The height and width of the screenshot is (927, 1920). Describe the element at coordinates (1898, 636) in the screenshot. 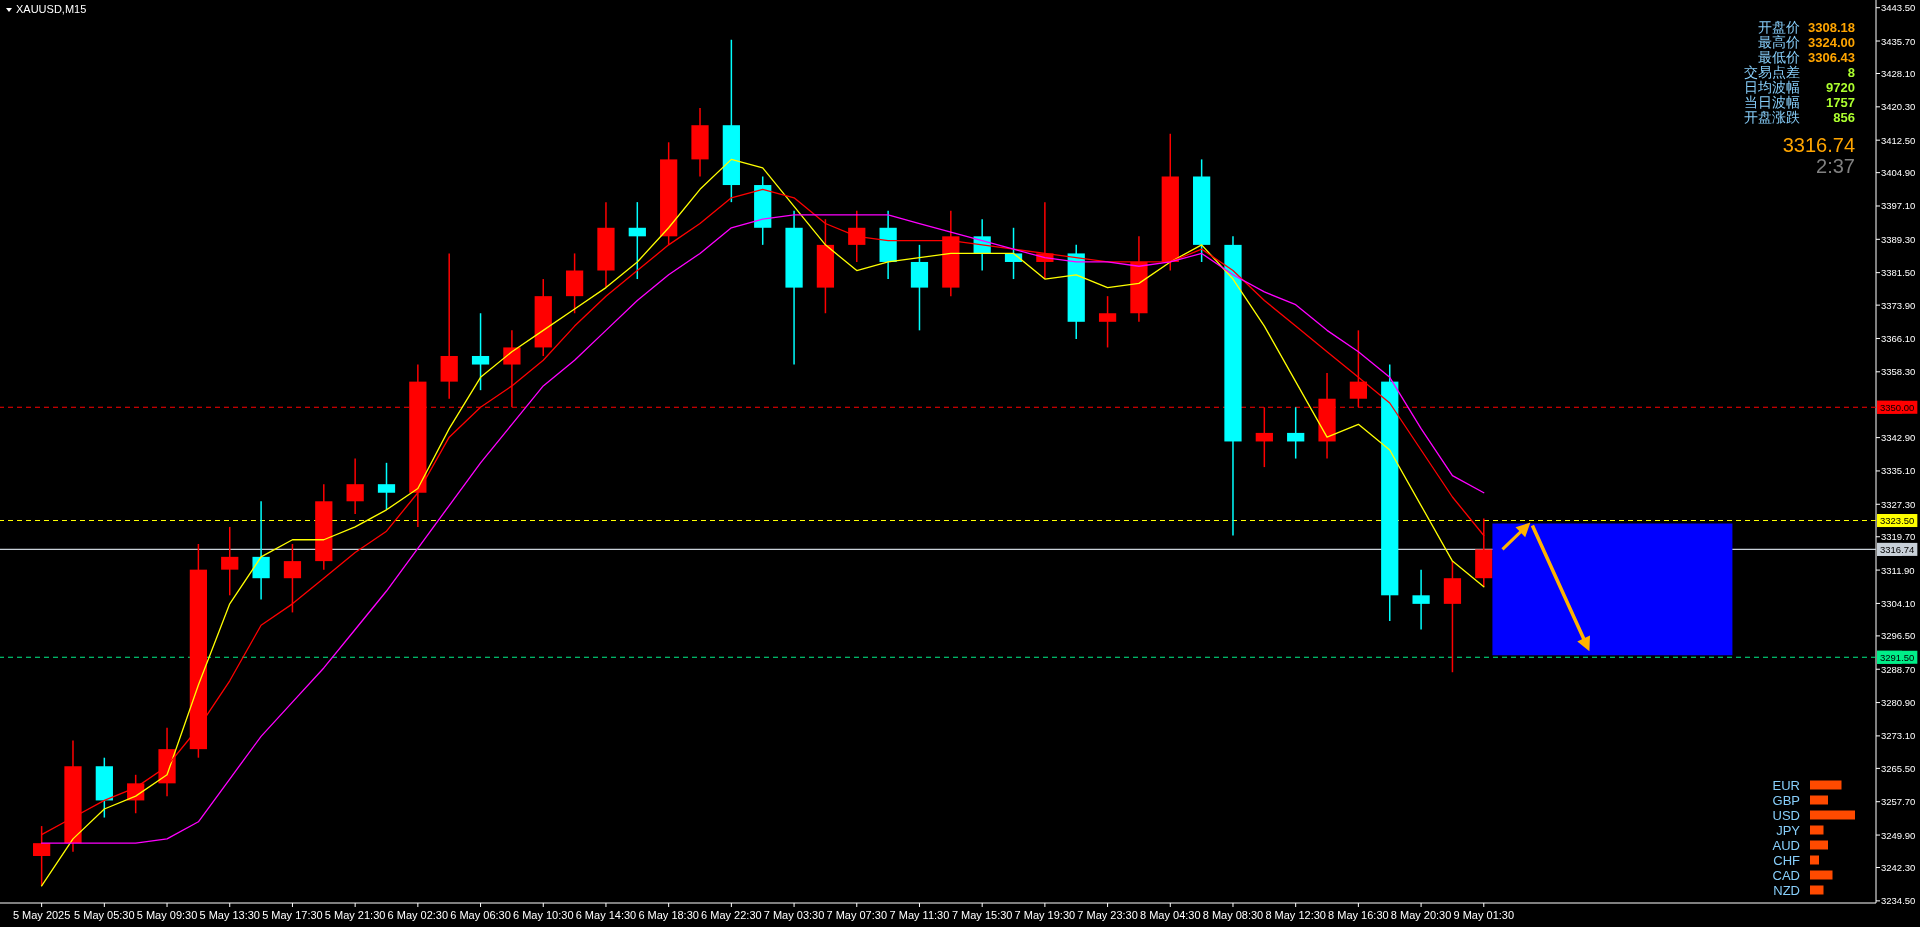

I see `y-tick-label: 3296.50` at that location.